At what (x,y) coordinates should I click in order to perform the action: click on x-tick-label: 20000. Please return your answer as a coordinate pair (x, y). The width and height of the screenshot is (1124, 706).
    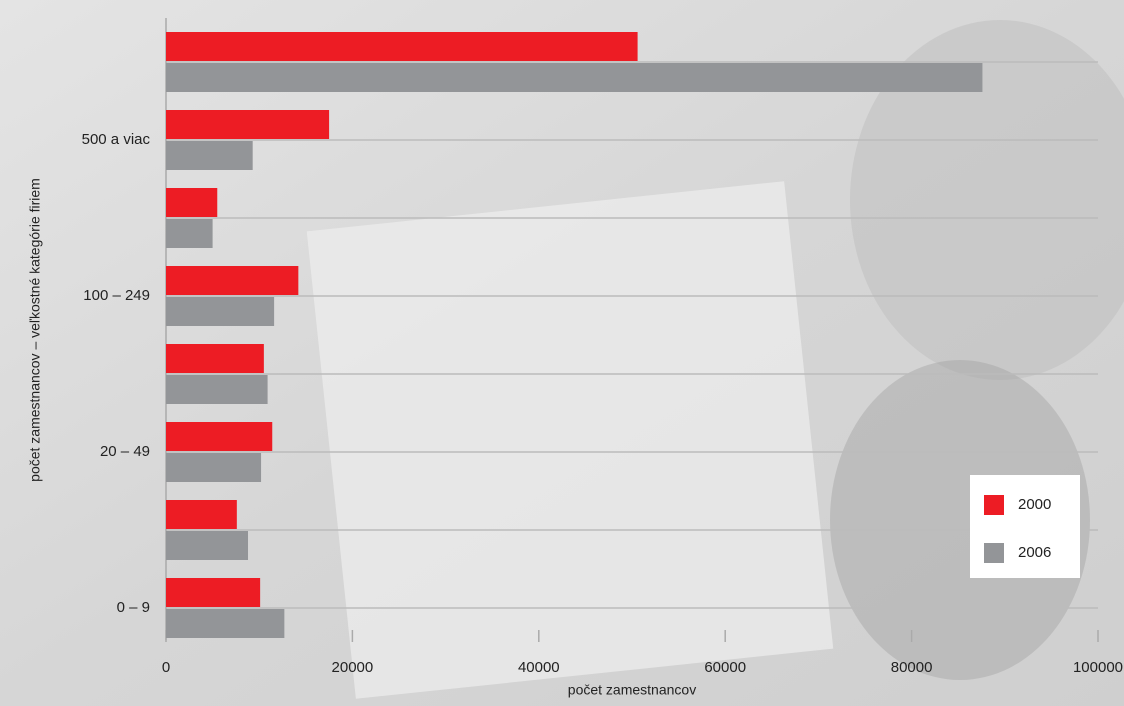
    Looking at the image, I should click on (353, 667).